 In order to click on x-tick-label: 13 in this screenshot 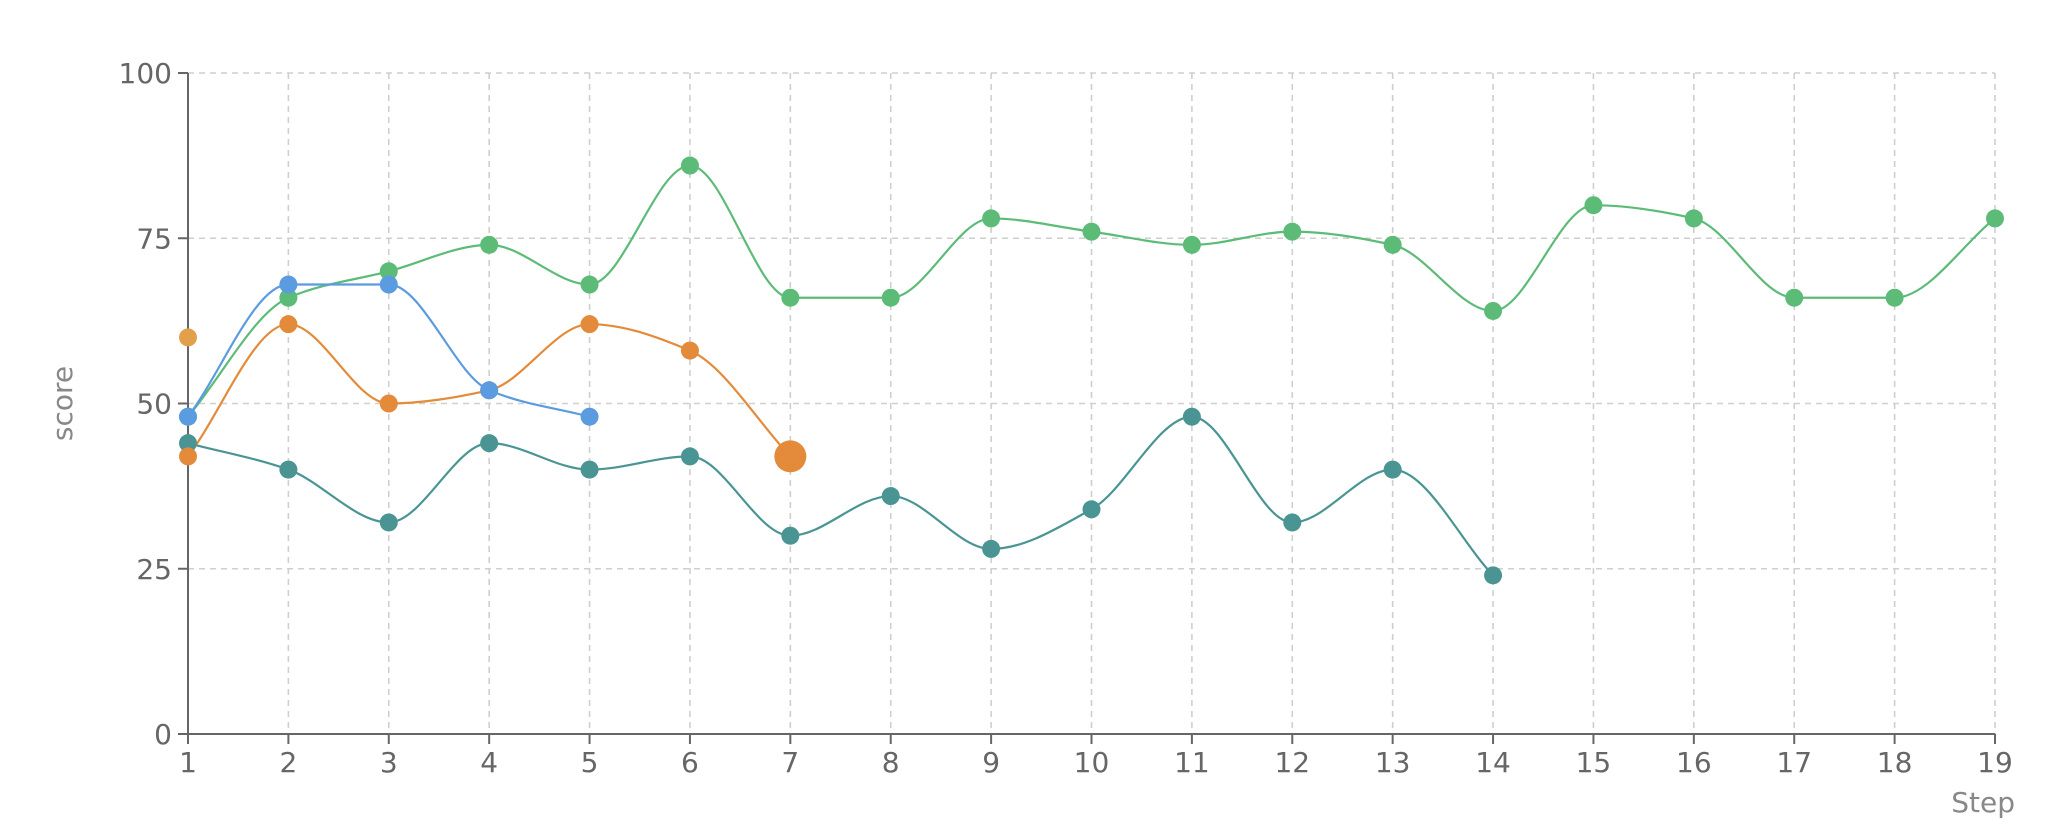, I will do `click(1393, 762)`.